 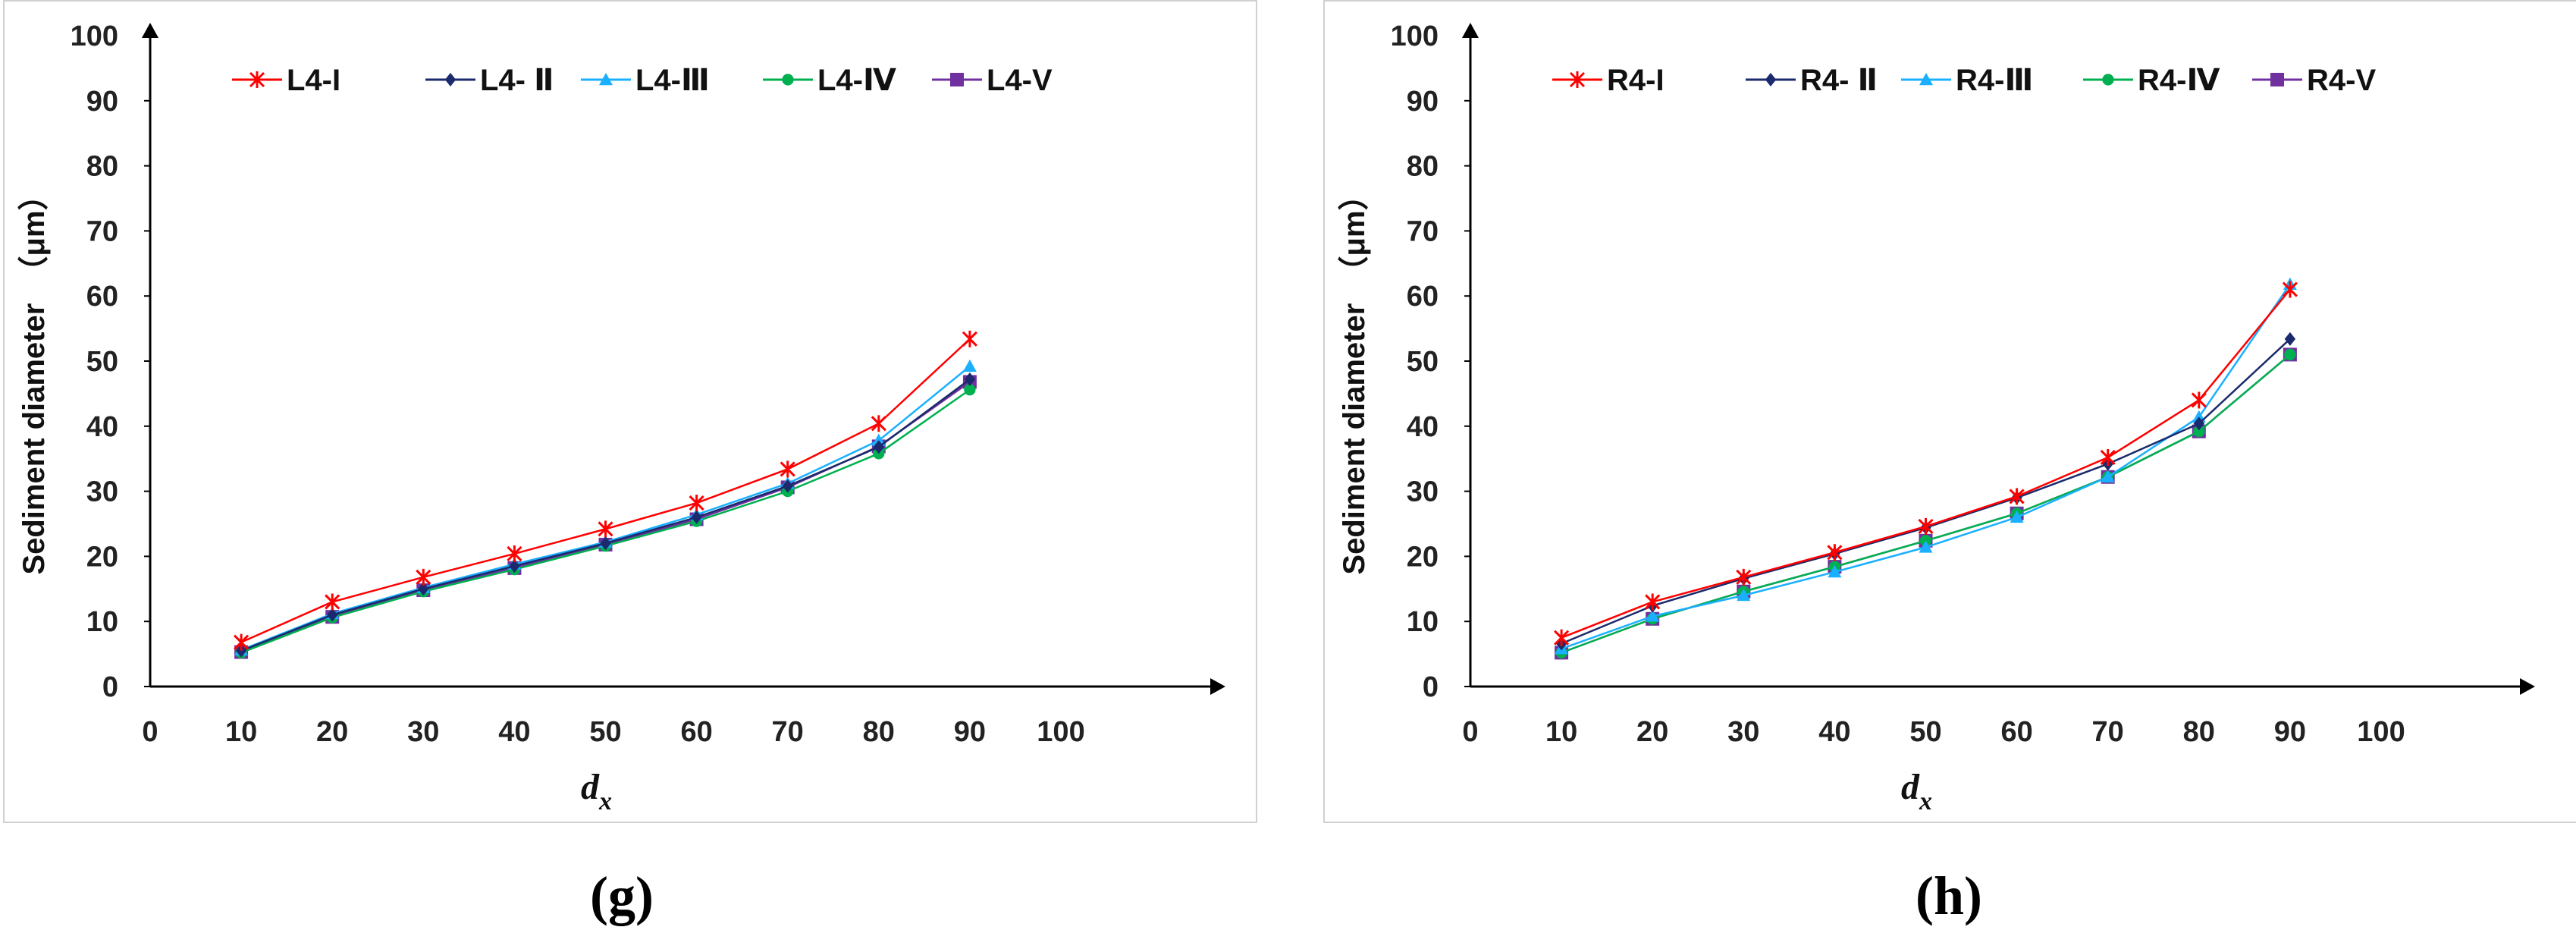 What do you see at coordinates (1743, 732) in the screenshot?
I see `x-tick-label: 30` at bounding box center [1743, 732].